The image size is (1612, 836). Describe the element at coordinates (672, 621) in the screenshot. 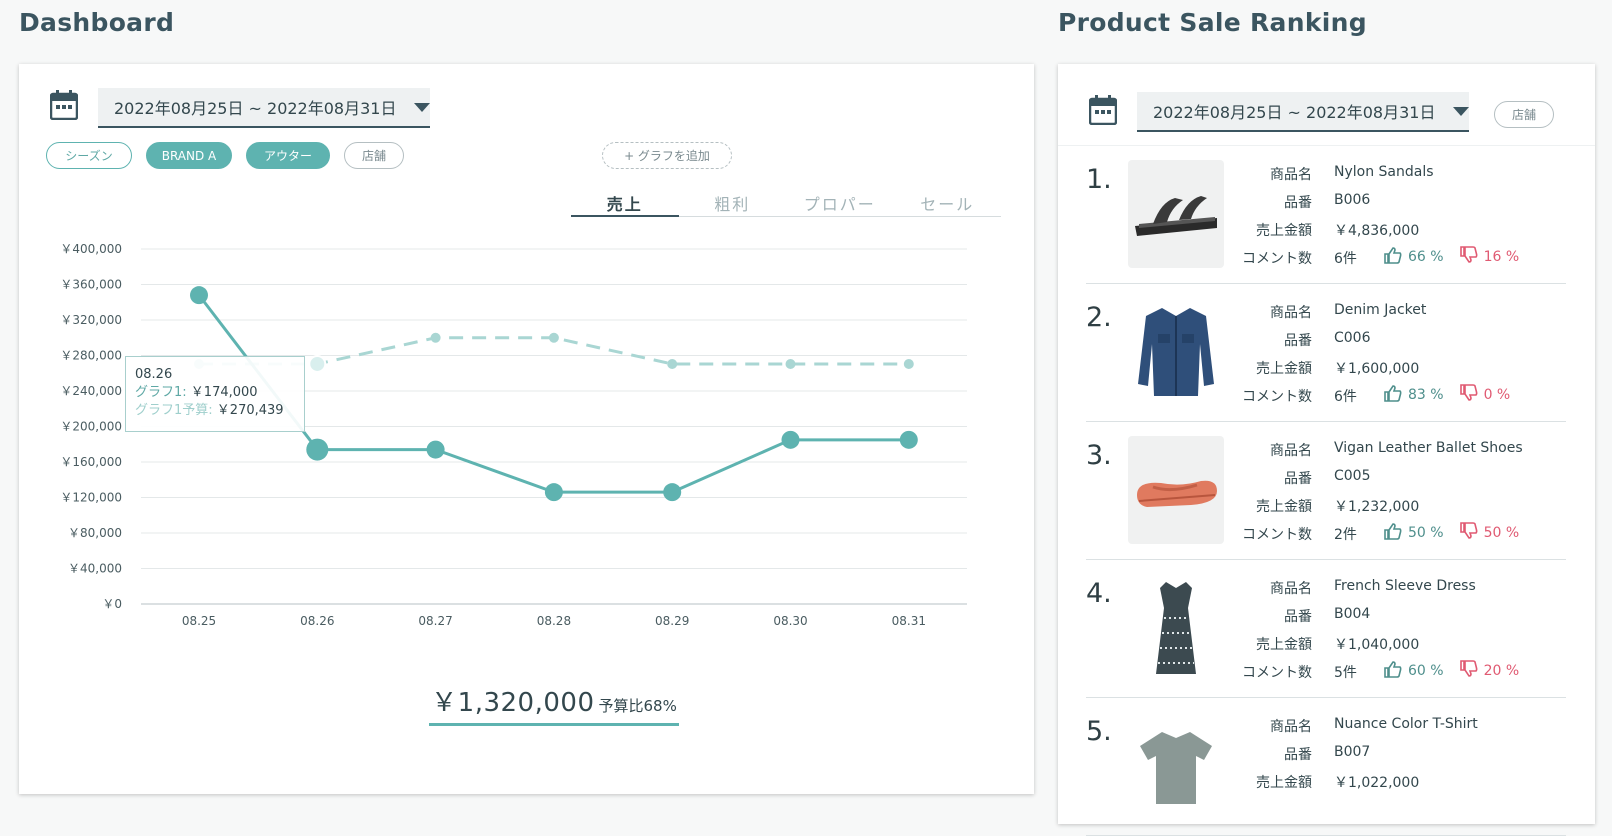

I see `x-tick-label: 08.29` at that location.